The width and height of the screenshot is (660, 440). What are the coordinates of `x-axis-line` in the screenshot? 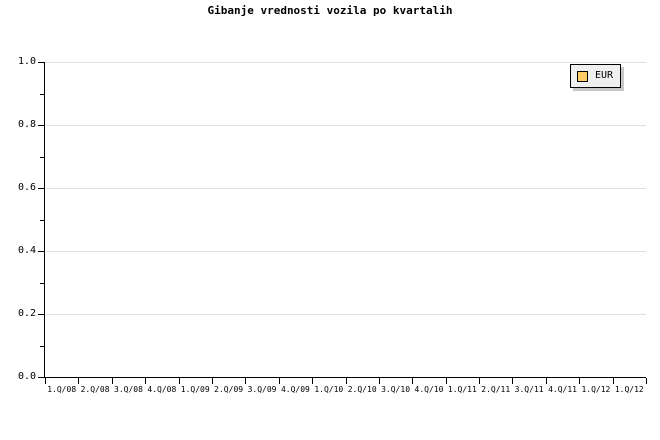 It's located at (345, 377).